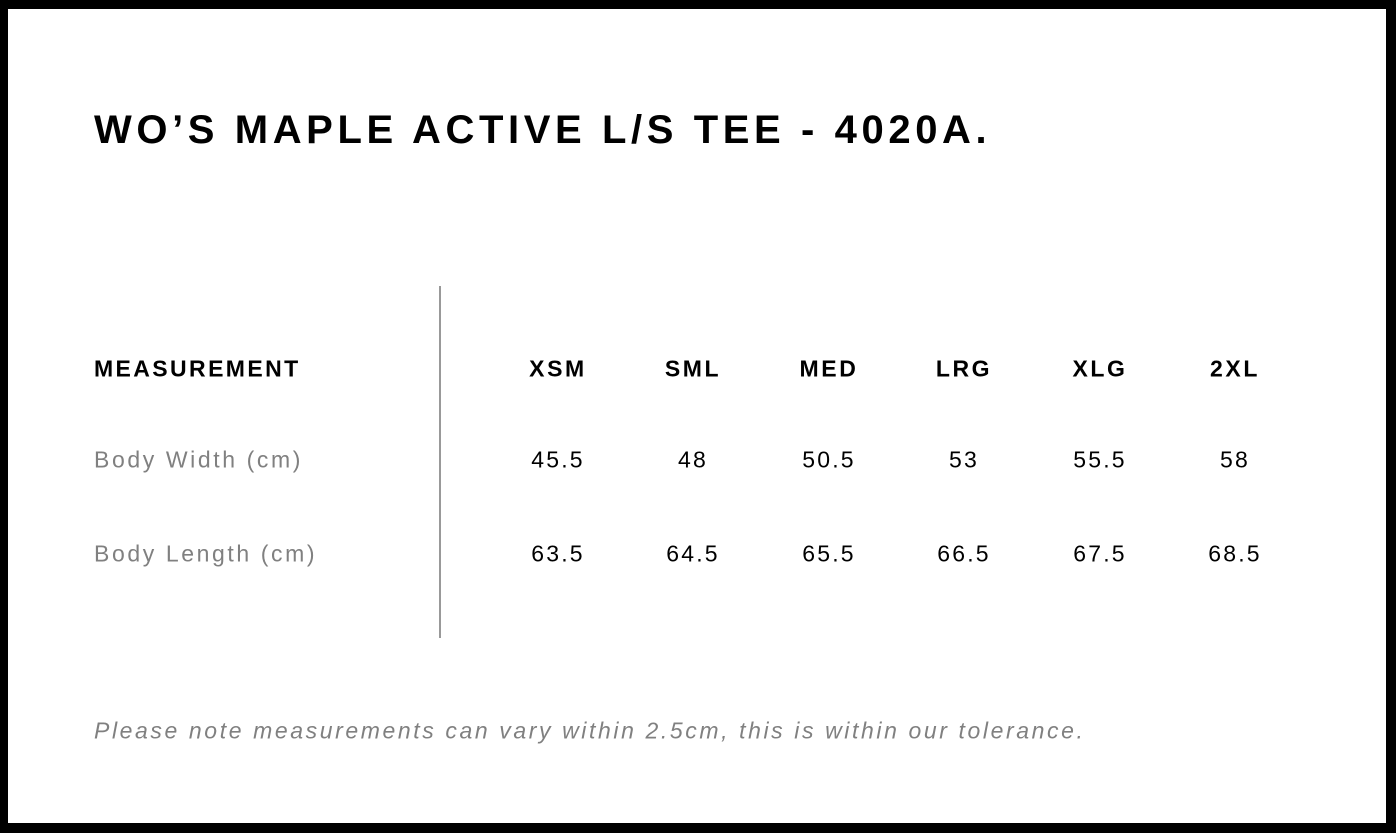  Describe the element at coordinates (1100, 459) in the screenshot. I see `table-cell: 55.5` at that location.